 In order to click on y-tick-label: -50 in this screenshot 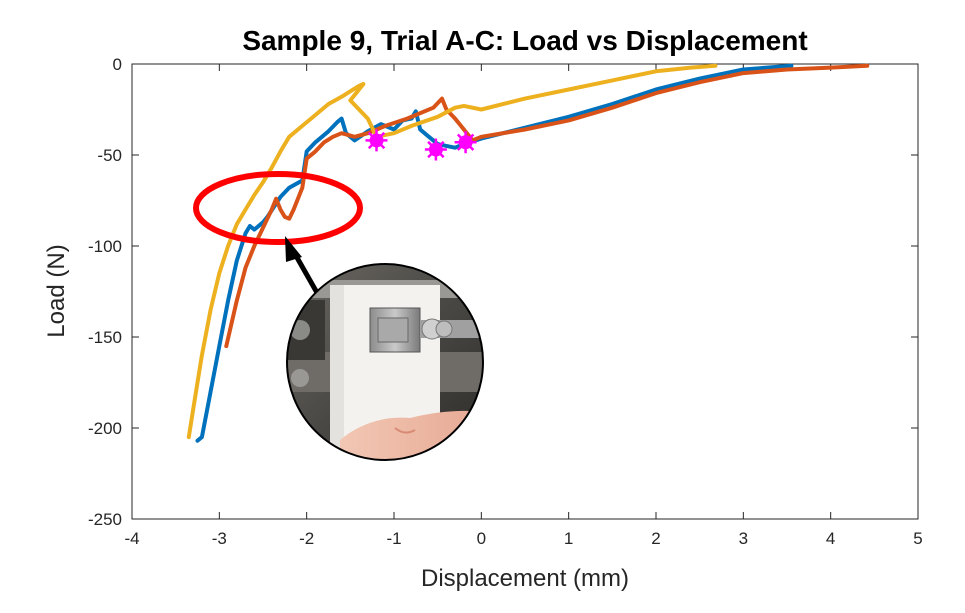, I will do `click(109, 155)`.